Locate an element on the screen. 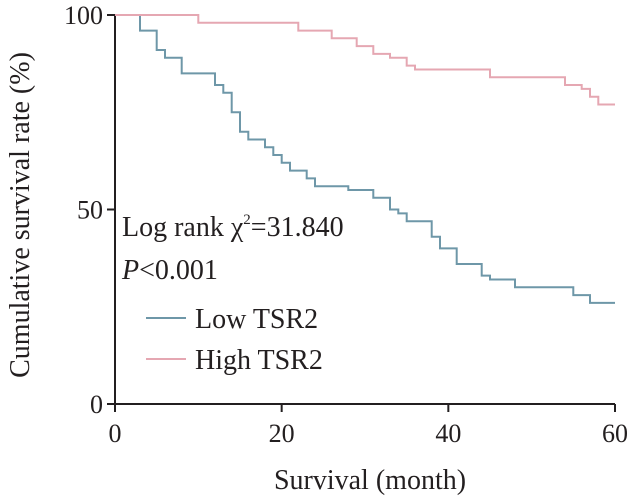 The width and height of the screenshot is (632, 498). annotation: Log rank χ2=31.840 P<0.001 is located at coordinates (232, 249).